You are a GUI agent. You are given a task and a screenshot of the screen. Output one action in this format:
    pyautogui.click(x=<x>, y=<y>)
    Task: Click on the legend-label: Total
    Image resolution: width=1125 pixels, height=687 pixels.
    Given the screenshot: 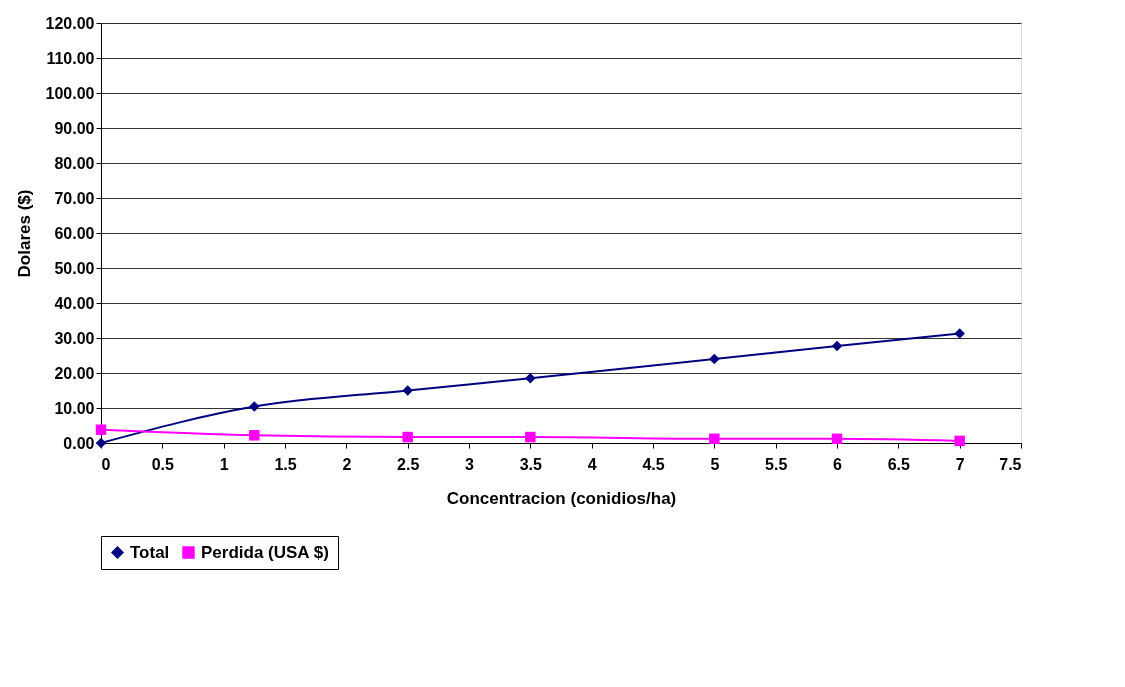 What is the action you would take?
    pyautogui.click(x=150, y=552)
    